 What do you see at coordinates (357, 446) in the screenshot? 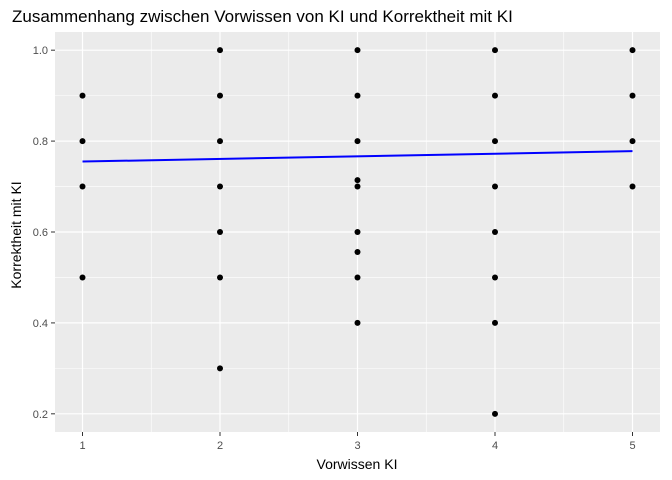
I see `x-tick-label: 3` at bounding box center [357, 446].